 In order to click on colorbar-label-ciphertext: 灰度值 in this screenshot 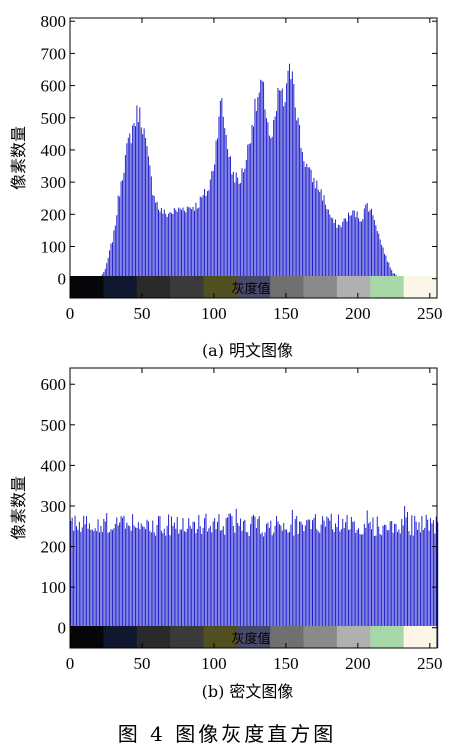, I will do `click(250, 639)`.